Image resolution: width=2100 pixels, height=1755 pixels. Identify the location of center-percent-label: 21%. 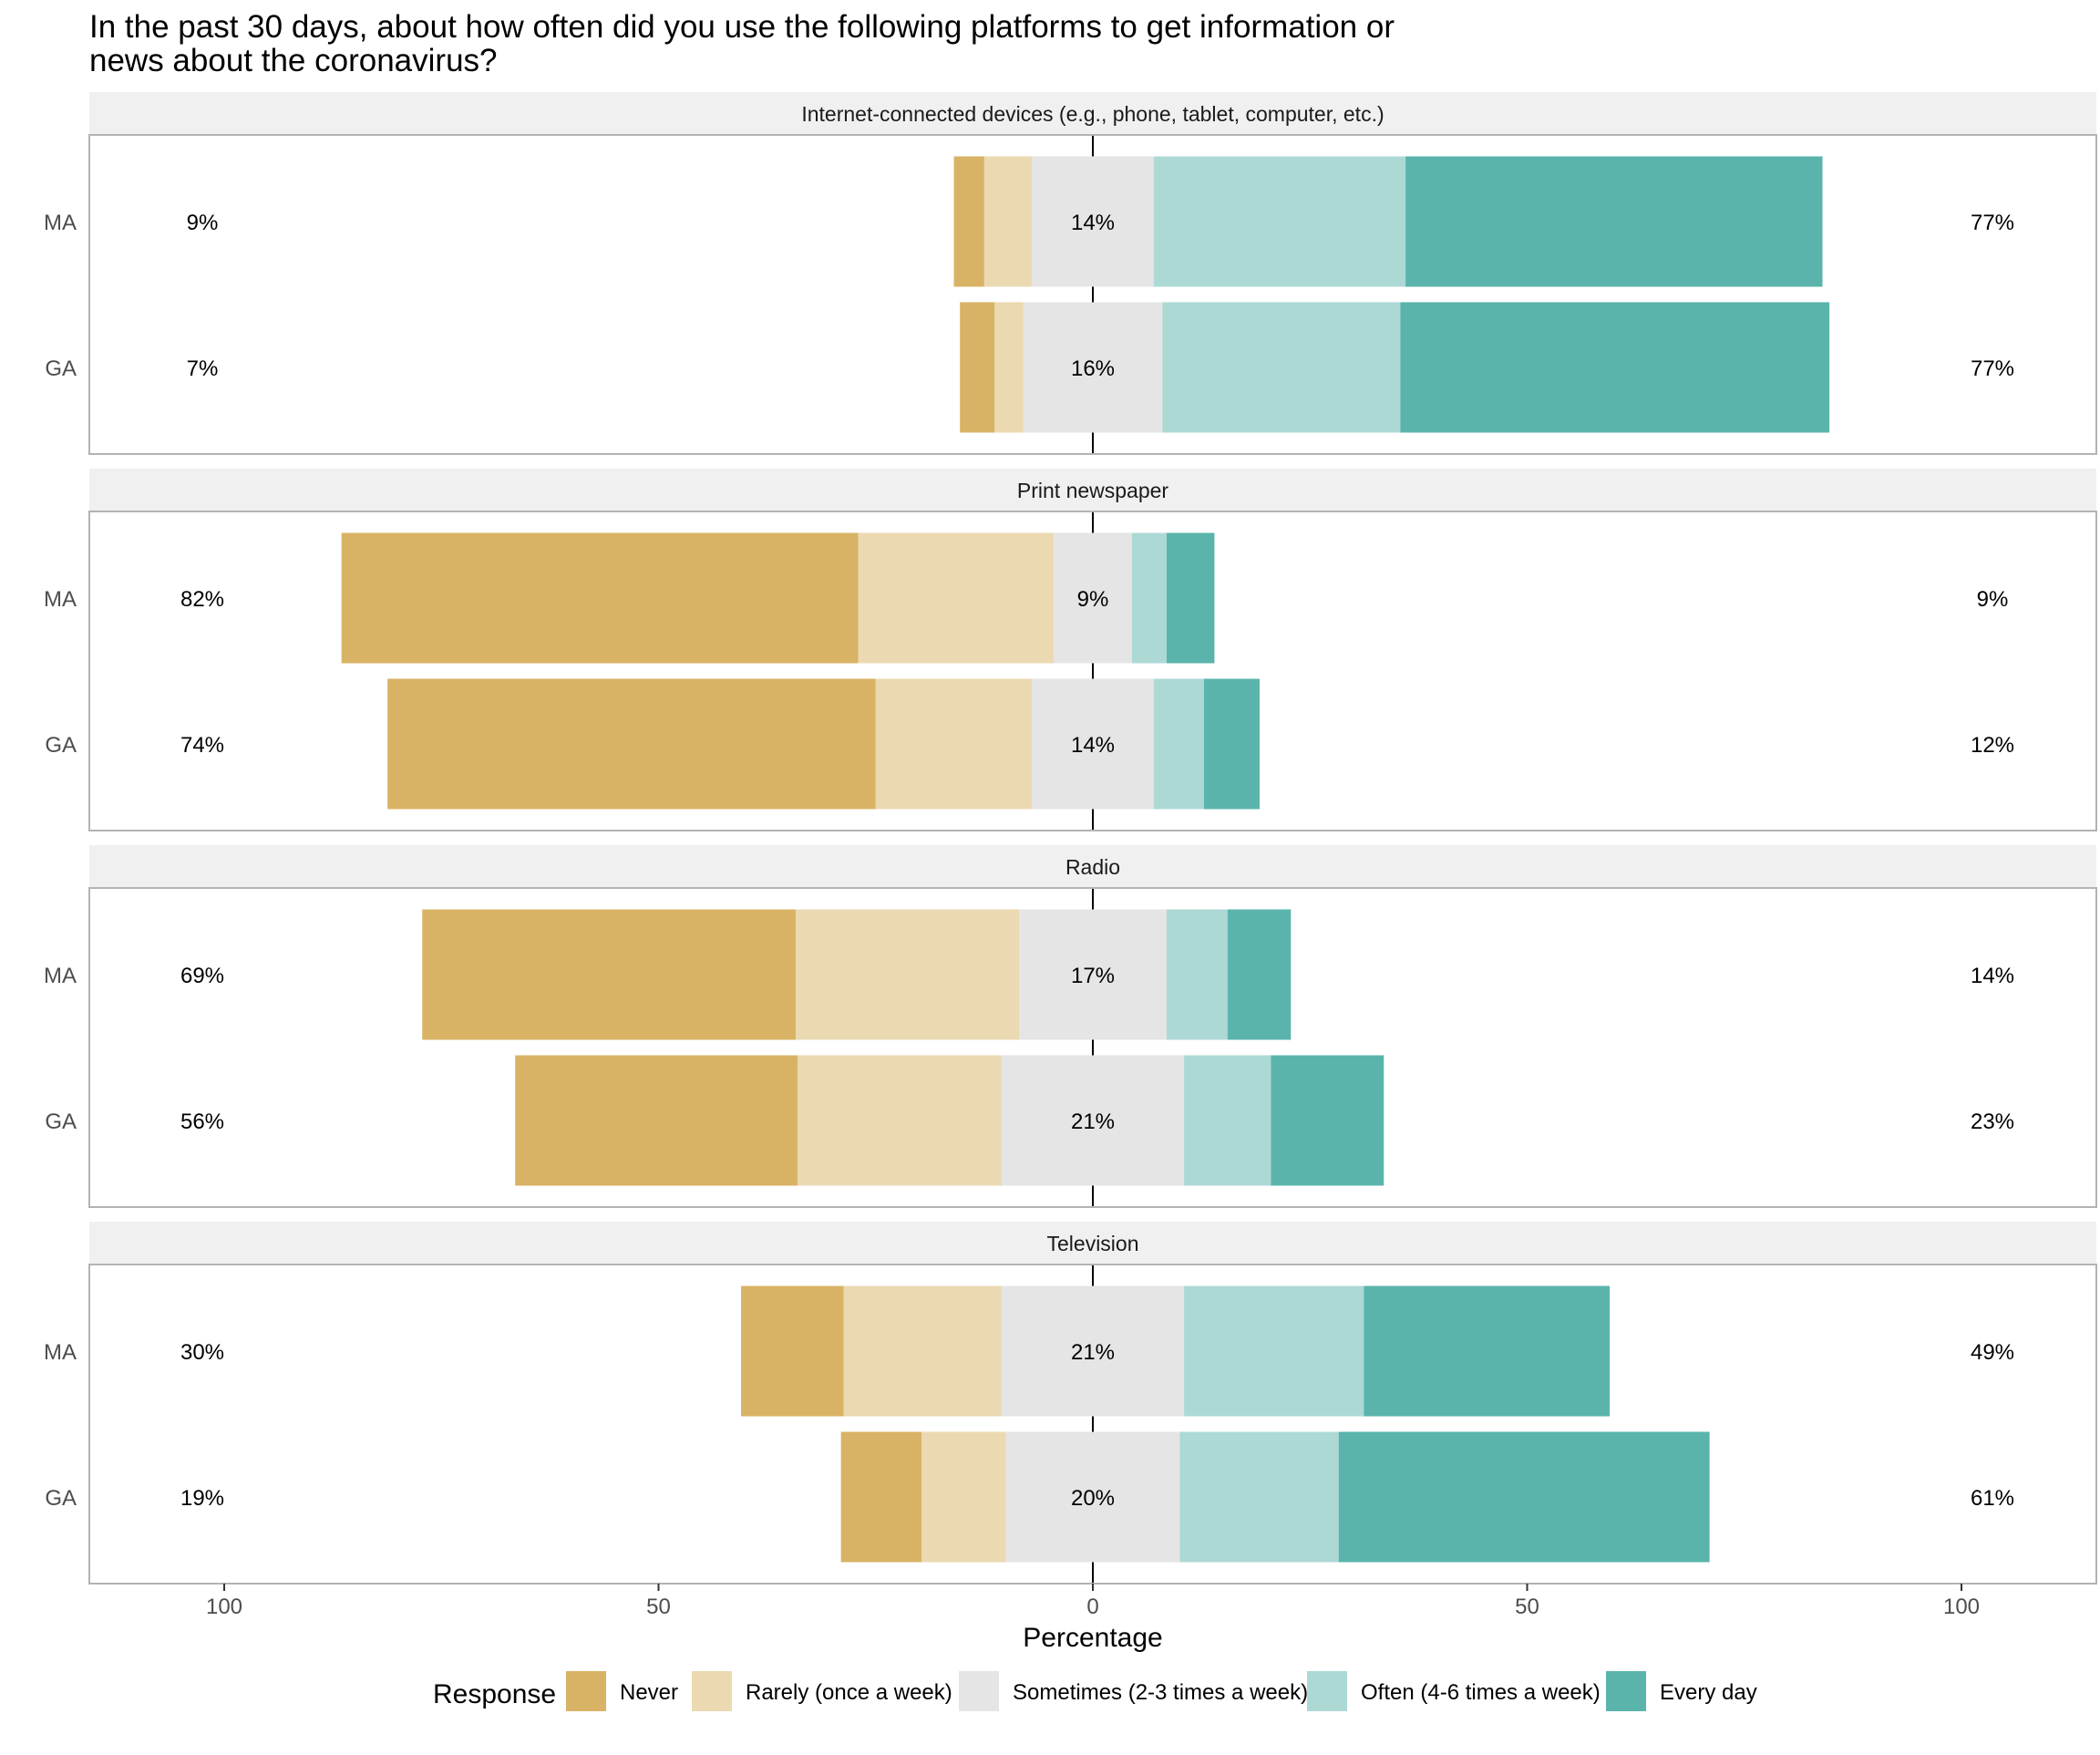
(1093, 1352).